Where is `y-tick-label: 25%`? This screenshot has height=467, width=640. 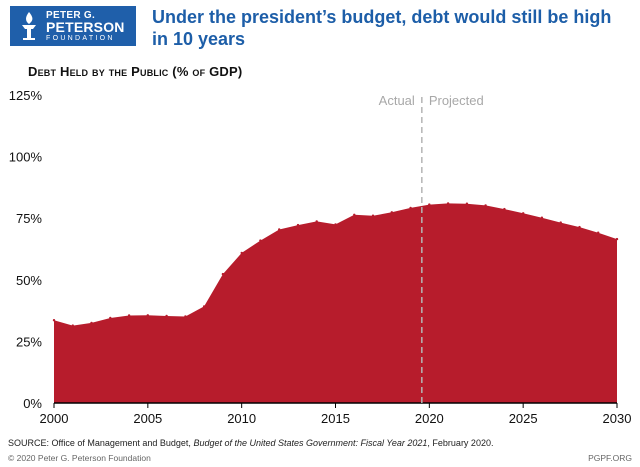 y-tick-label: 25% is located at coordinates (29, 341).